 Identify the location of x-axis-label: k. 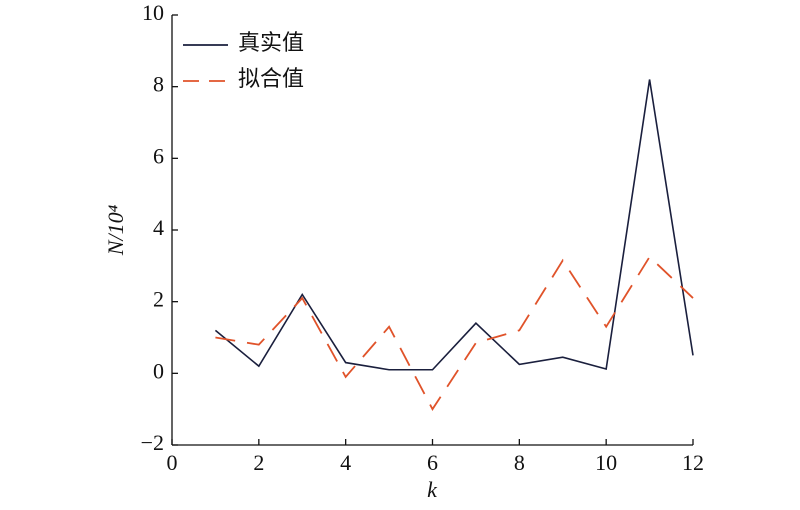
(432, 489).